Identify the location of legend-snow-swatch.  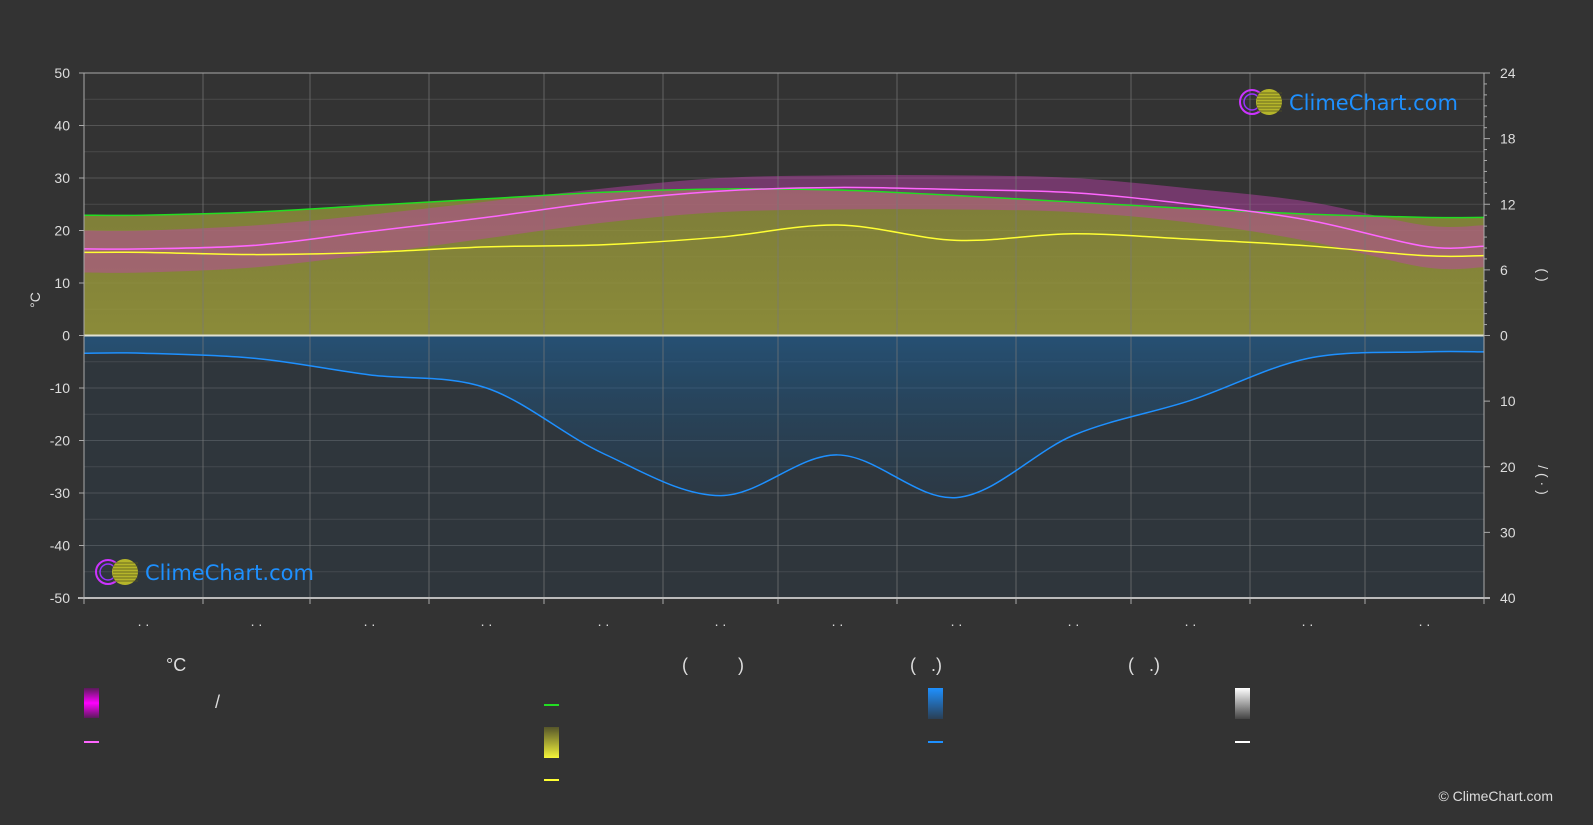
(1242, 742).